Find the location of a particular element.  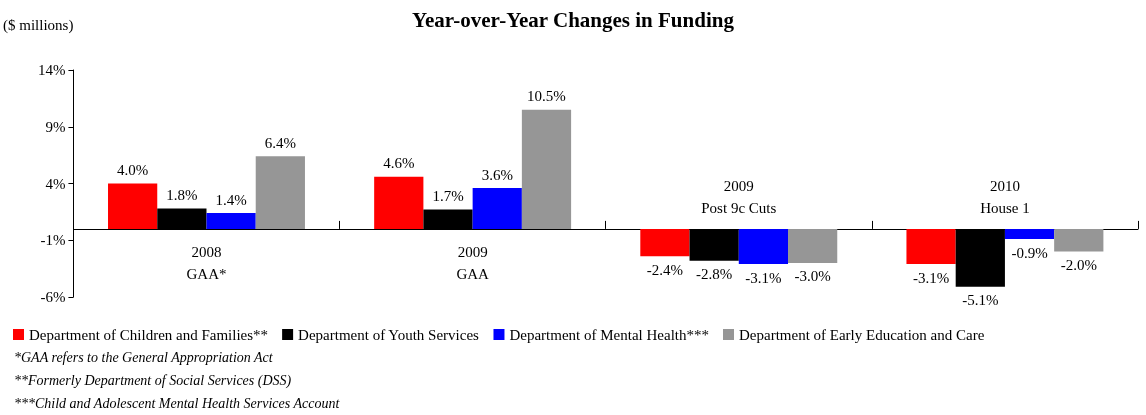

y-tick-label: 4% is located at coordinates (55, 183).